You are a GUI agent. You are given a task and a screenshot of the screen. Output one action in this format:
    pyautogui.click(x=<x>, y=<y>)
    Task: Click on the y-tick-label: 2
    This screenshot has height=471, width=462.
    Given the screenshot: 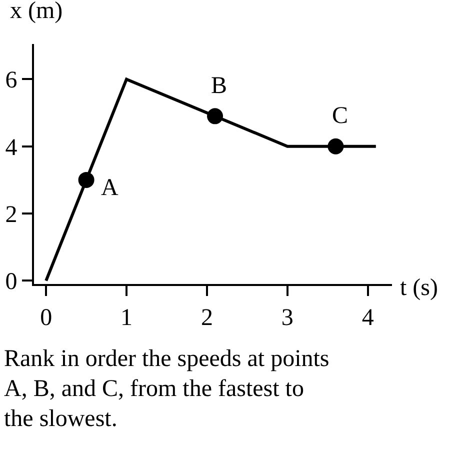 What is the action you would take?
    pyautogui.click(x=11, y=215)
    